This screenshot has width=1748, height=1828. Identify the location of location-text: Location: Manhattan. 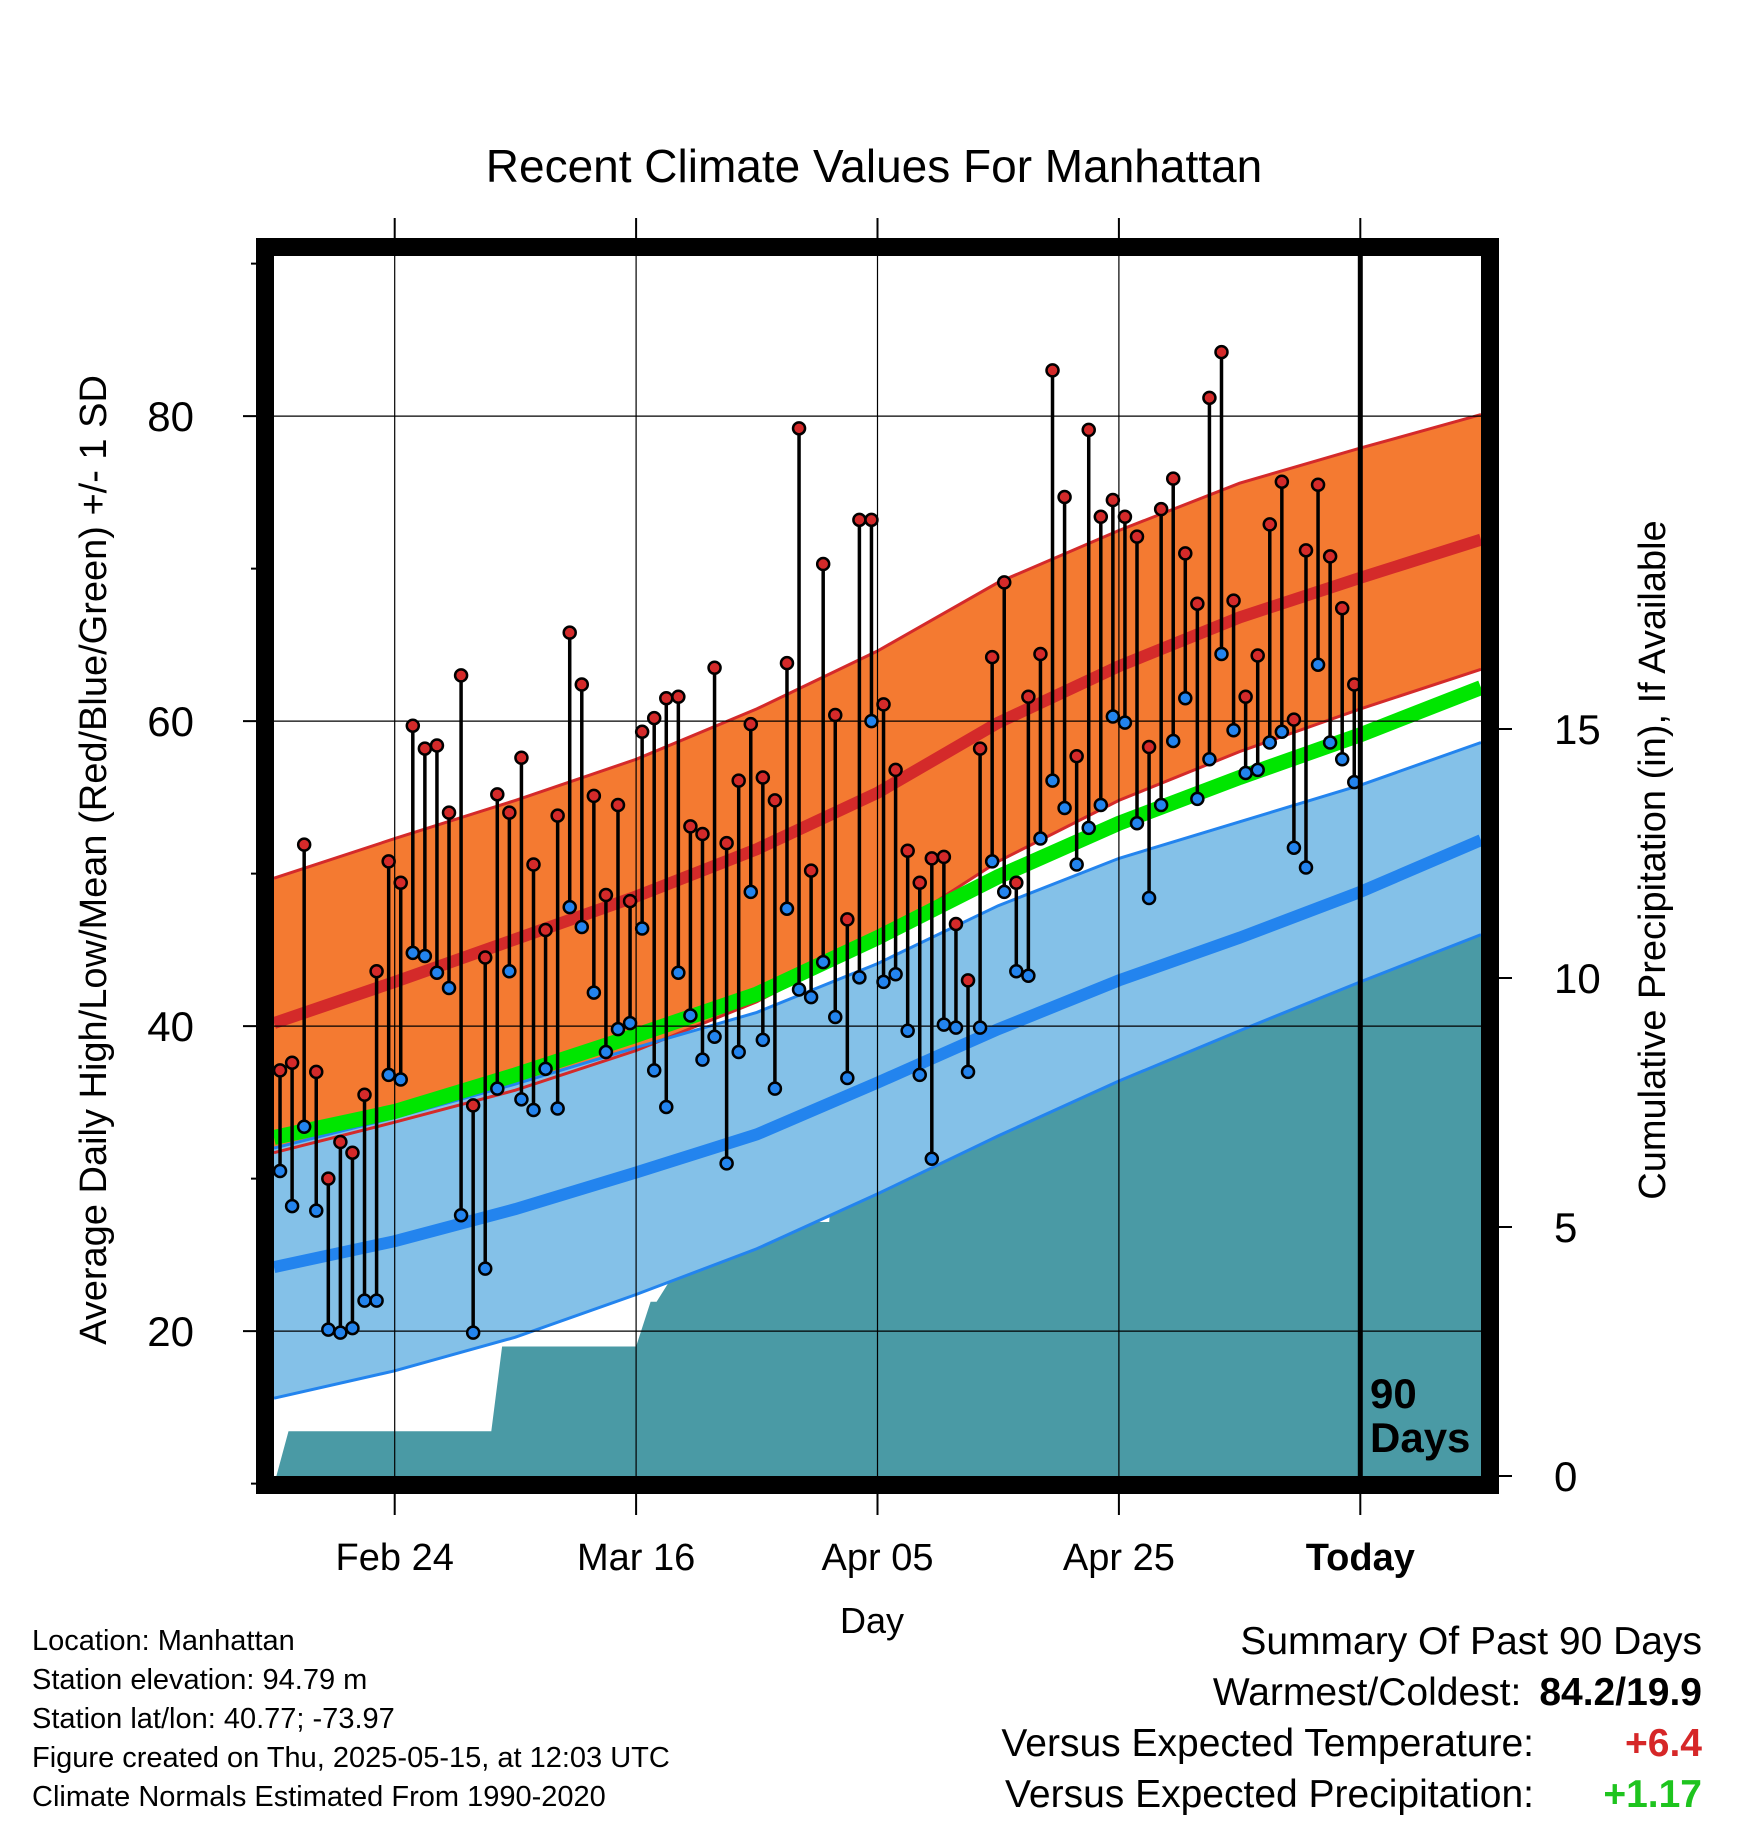
(163, 1641).